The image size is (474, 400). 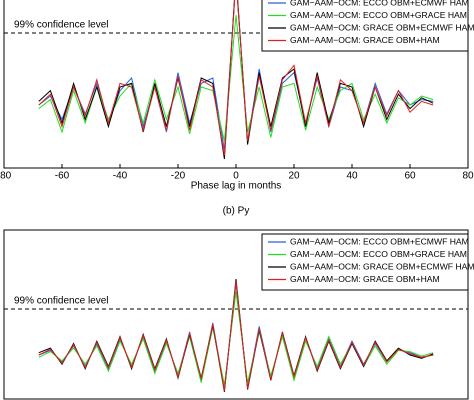 What do you see at coordinates (468, 176) in the screenshot?
I see `x-tick-label: 80` at bounding box center [468, 176].